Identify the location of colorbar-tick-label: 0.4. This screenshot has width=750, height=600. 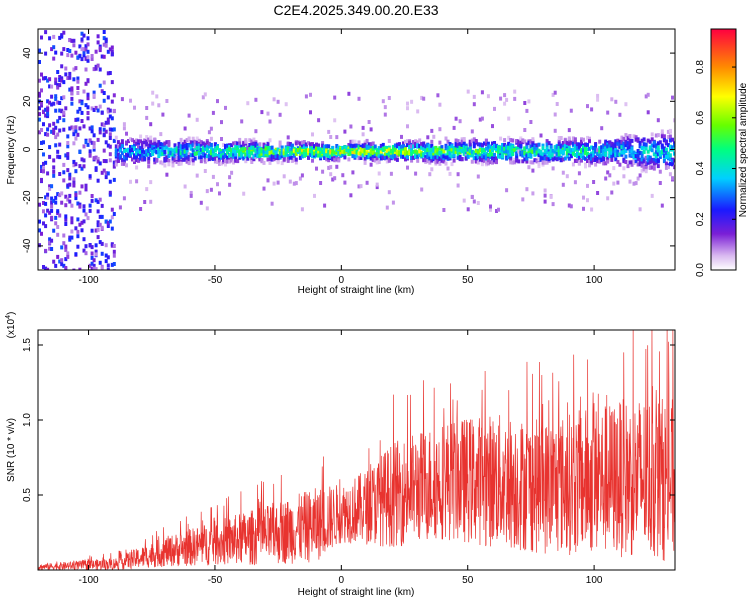
(700, 168).